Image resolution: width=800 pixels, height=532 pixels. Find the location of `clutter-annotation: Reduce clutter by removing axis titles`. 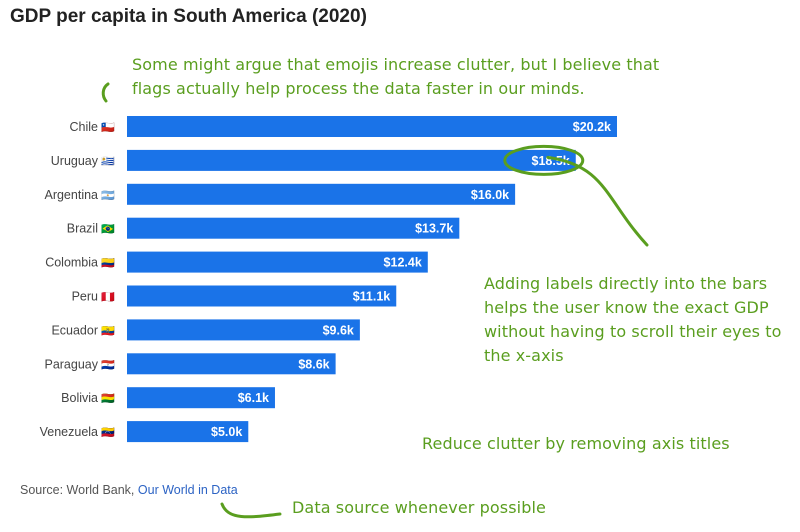

clutter-annotation: Reduce clutter by removing axis titles is located at coordinates (576, 444).